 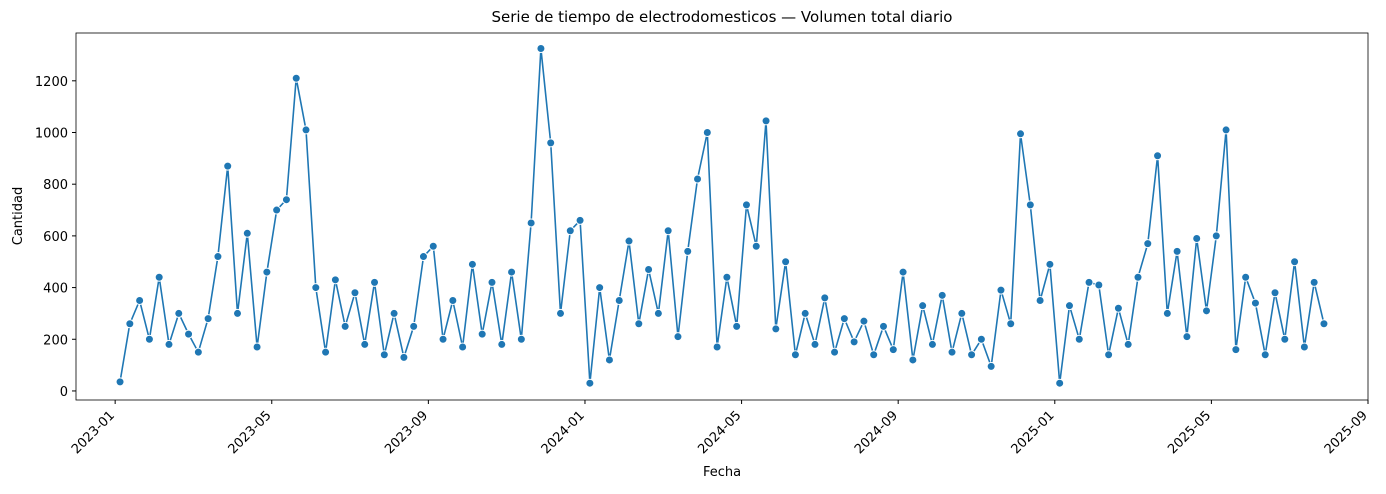 I want to click on x-tick-label: 2023-01, so click(x=93, y=432).